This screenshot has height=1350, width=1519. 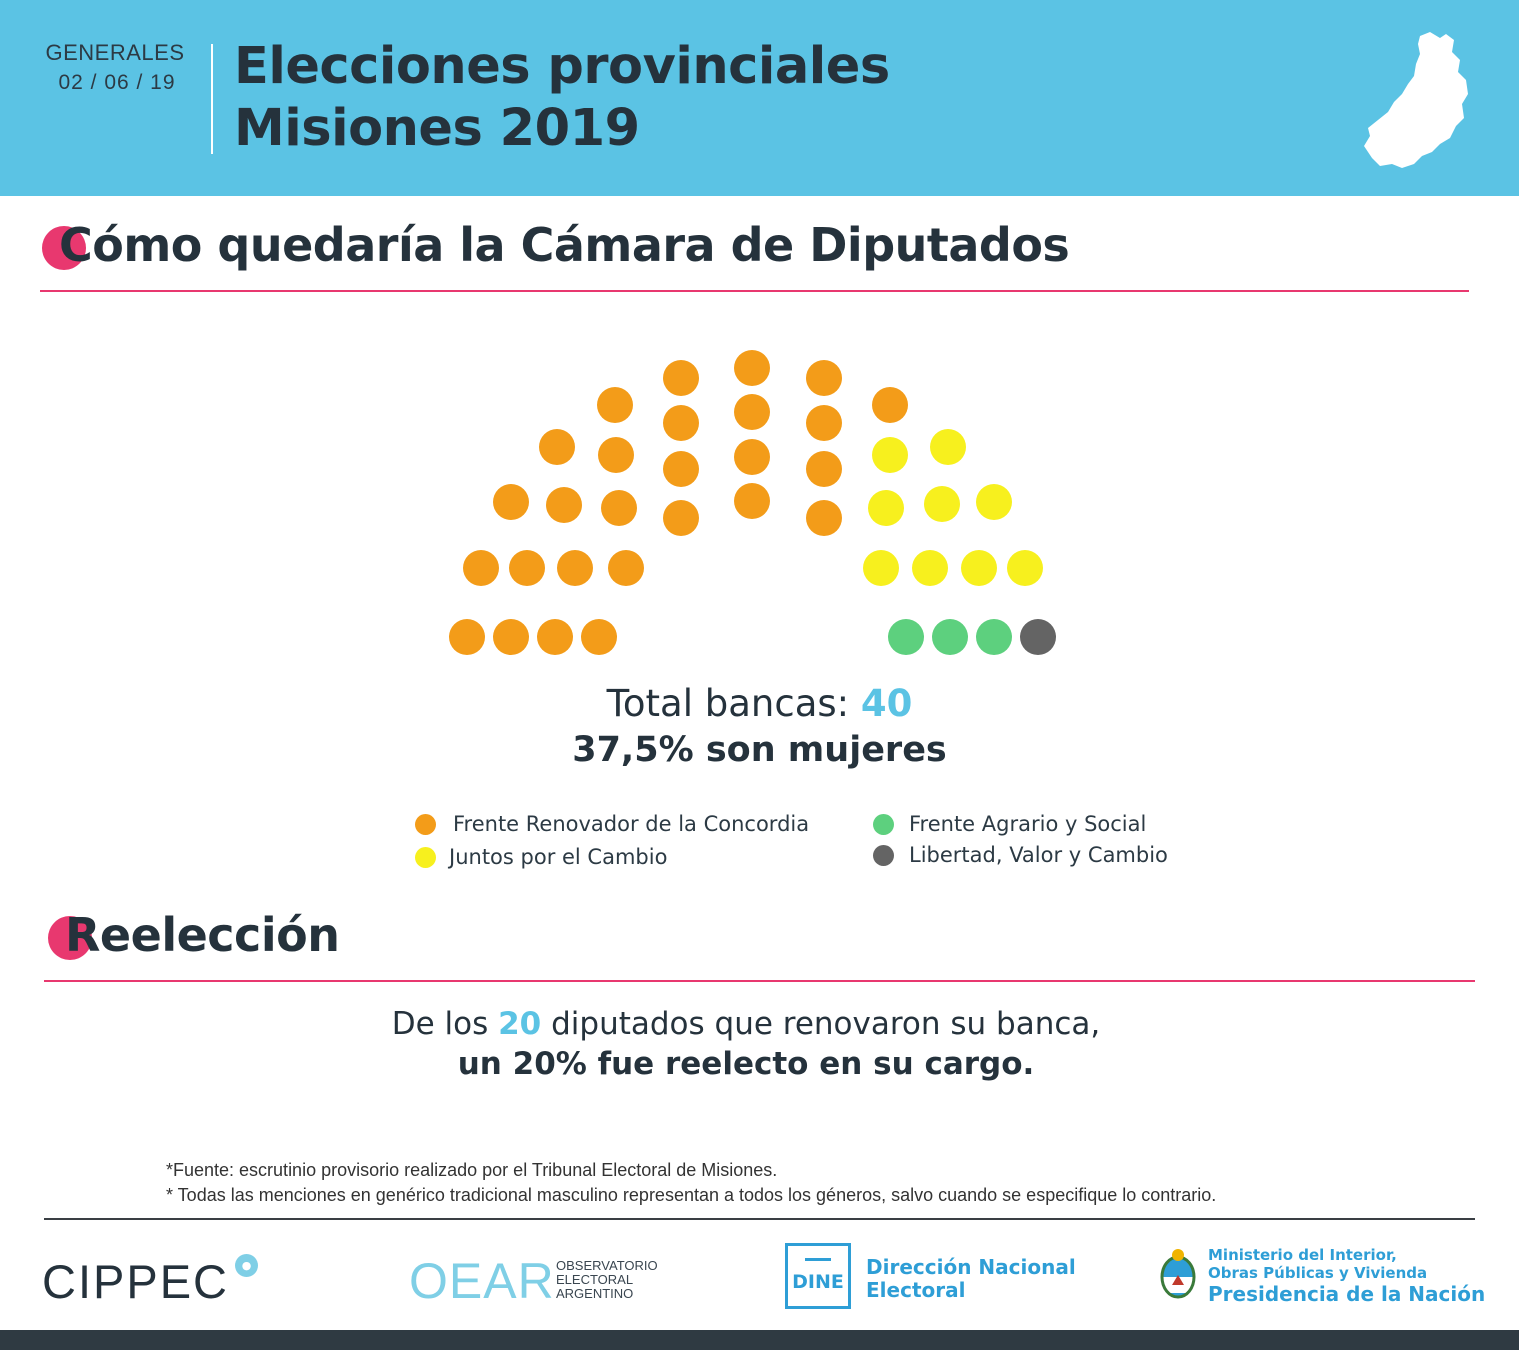 What do you see at coordinates (1178, 1274) in the screenshot?
I see `national-coat-of-arms-icon` at bounding box center [1178, 1274].